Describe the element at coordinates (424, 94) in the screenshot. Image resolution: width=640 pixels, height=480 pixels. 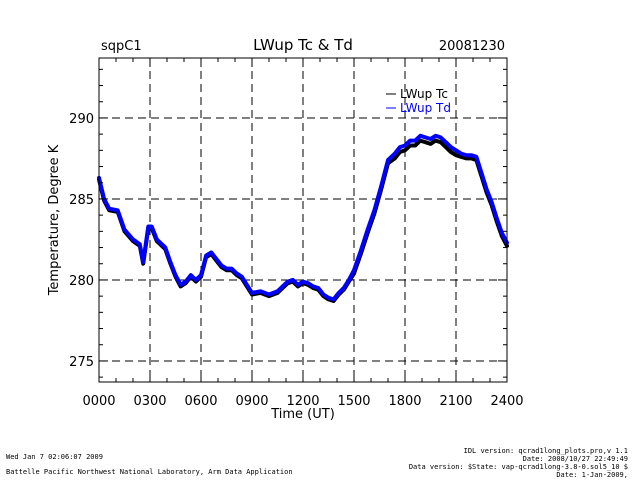
I see `legend-label: LWup Tc` at that location.